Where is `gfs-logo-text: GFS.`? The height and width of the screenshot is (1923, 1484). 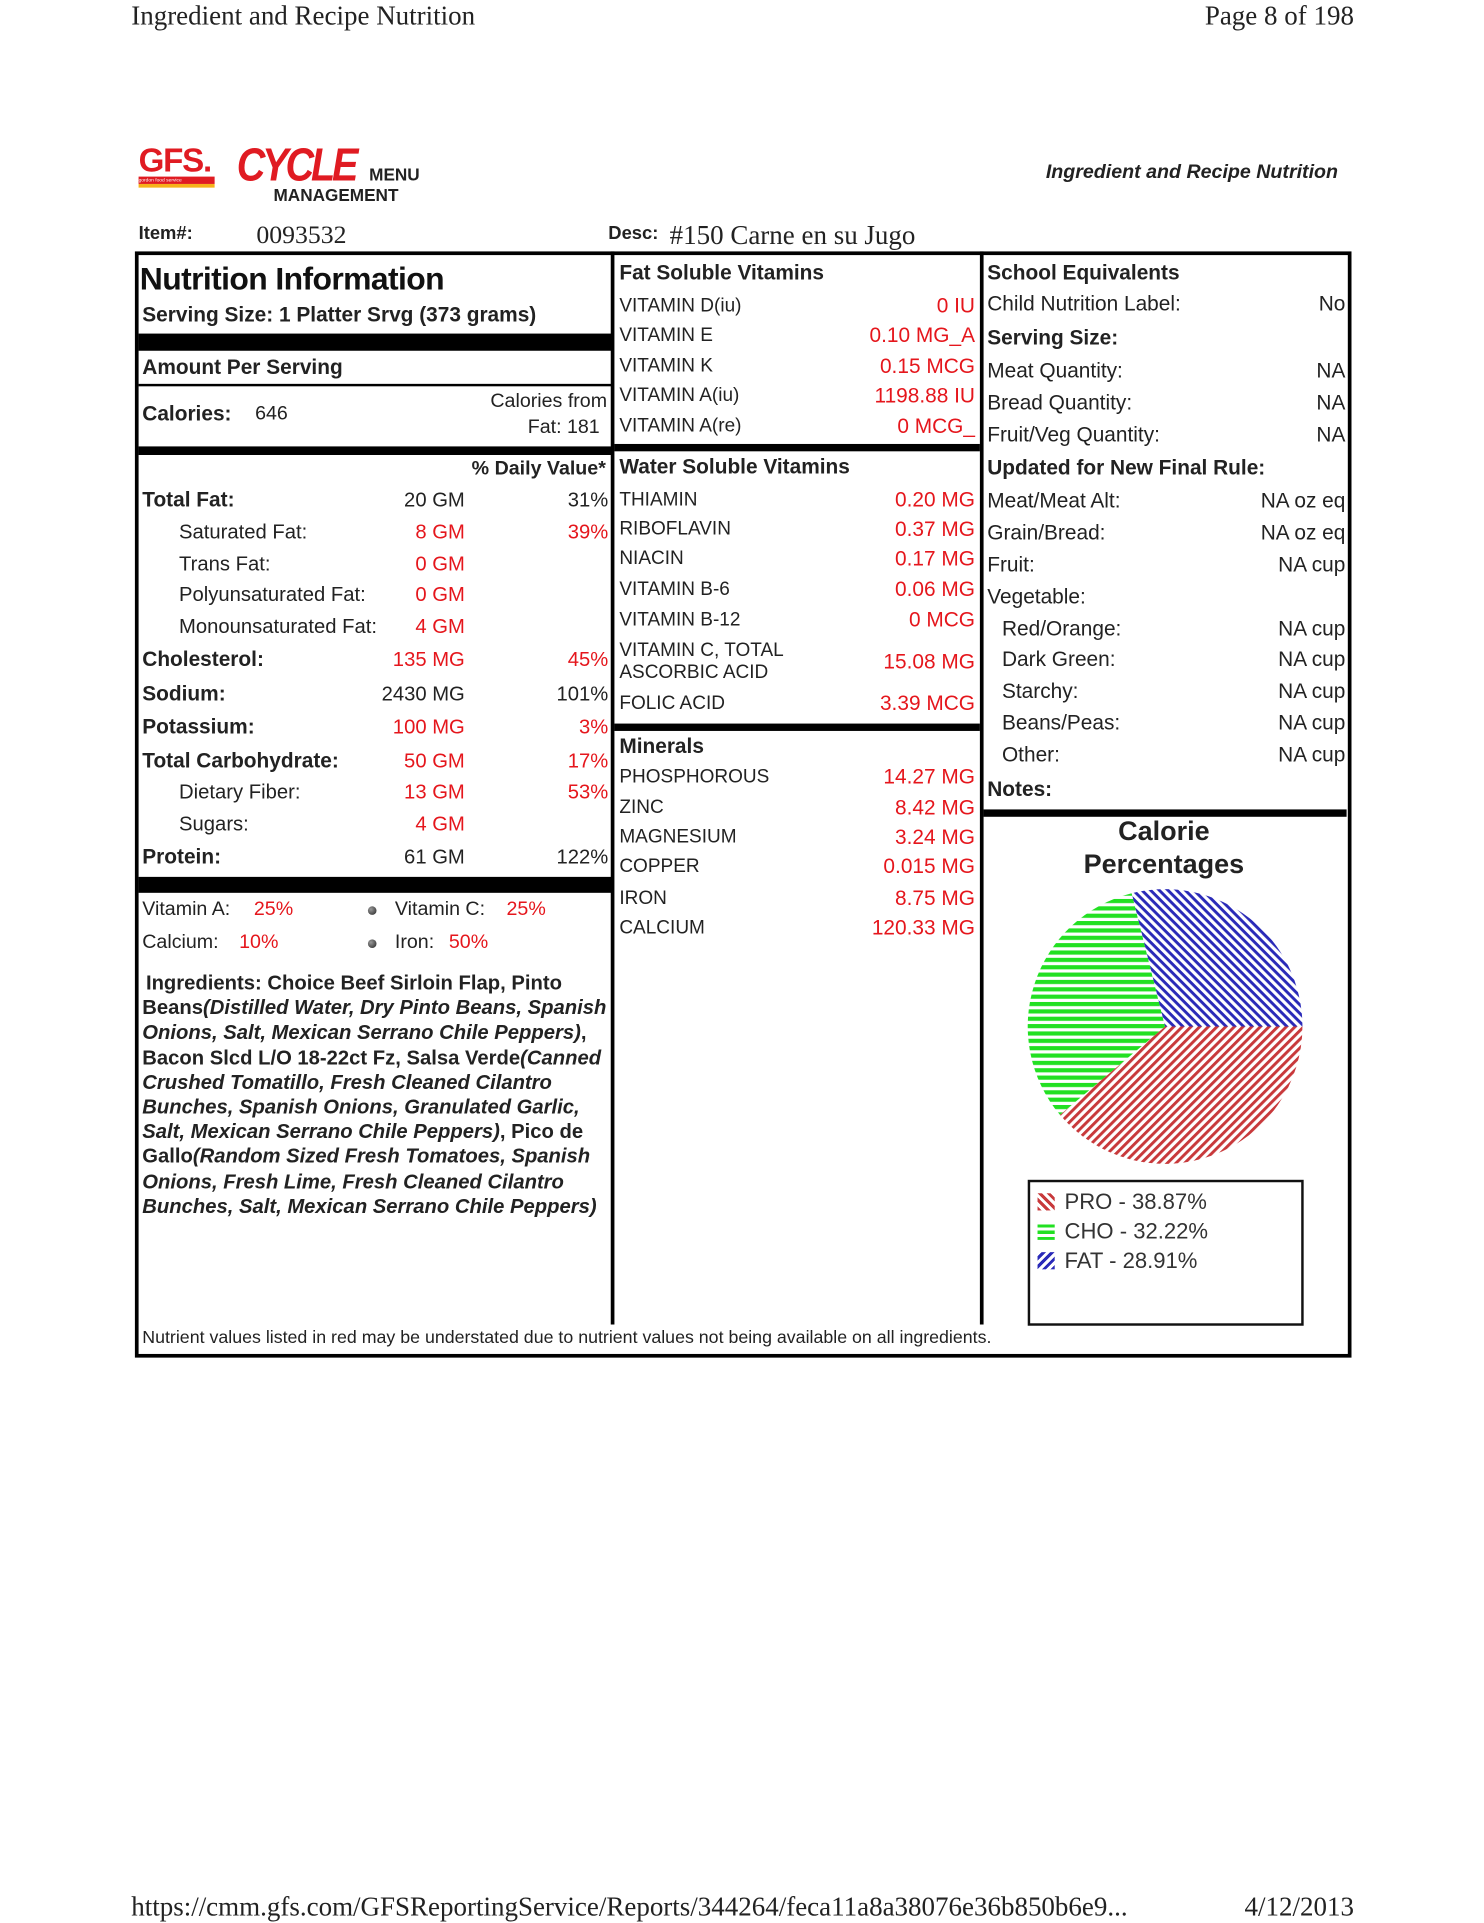
gfs-logo-text: GFS. is located at coordinates (175, 161).